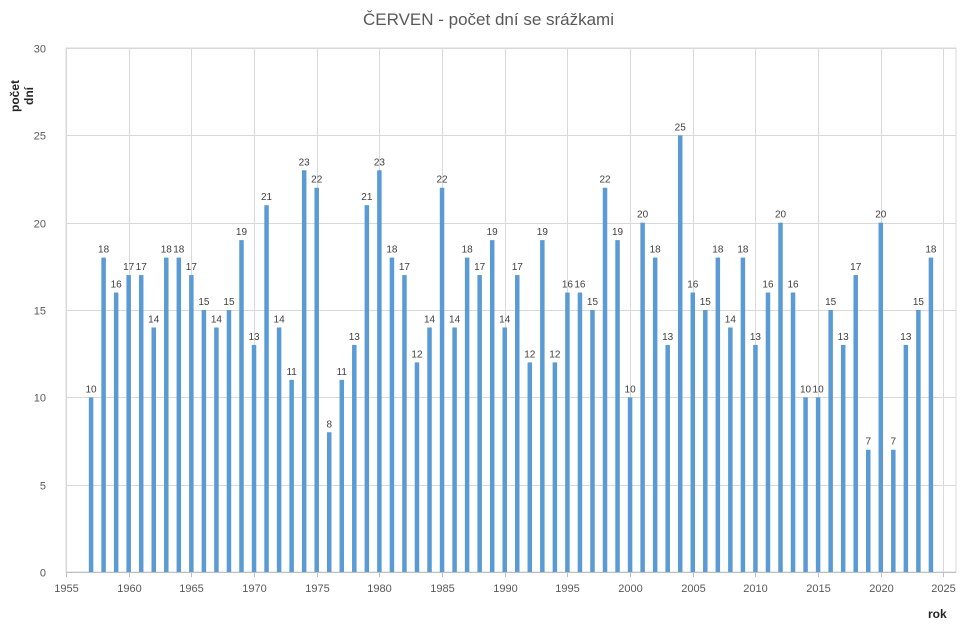 The width and height of the screenshot is (977, 631). Describe the element at coordinates (505, 589) in the screenshot. I see `x-tick-label: 1990` at that location.